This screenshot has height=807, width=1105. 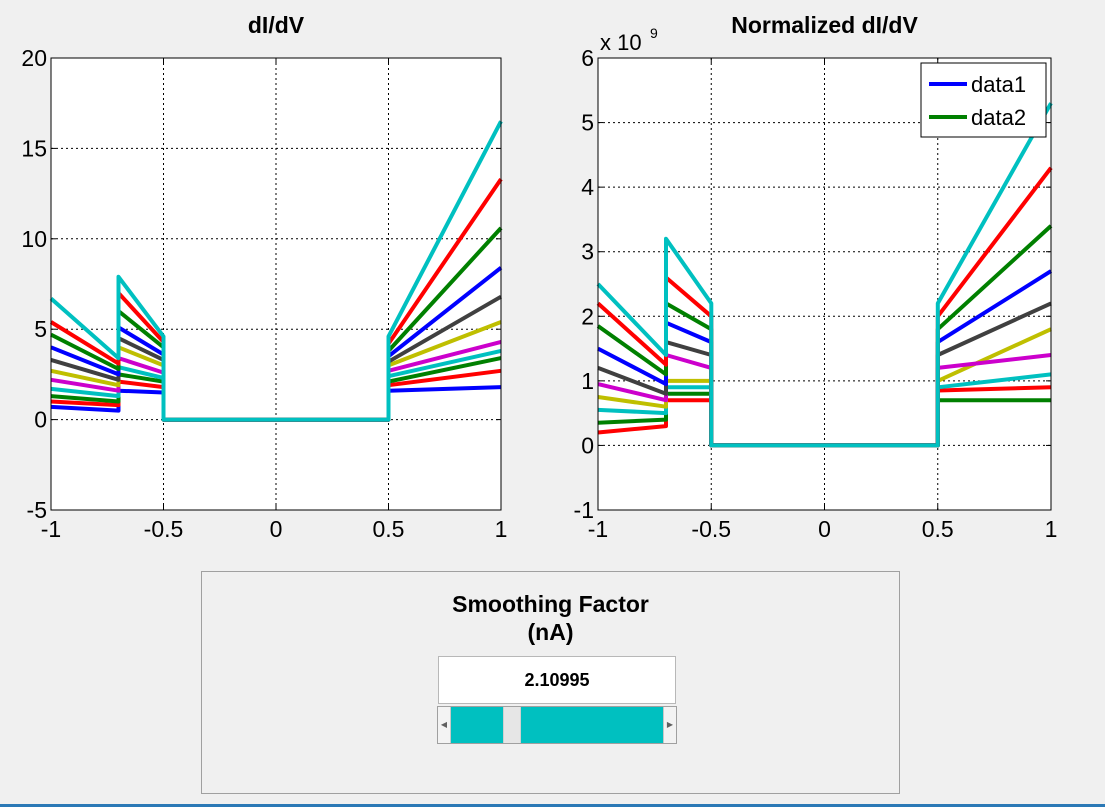 What do you see at coordinates (34, 58) in the screenshot?
I see `y-tick-label: 20` at bounding box center [34, 58].